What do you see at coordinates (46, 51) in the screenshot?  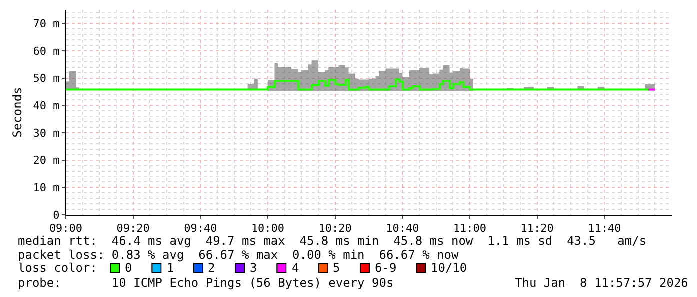 I see `y-tick-label: 60 m` at bounding box center [46, 51].